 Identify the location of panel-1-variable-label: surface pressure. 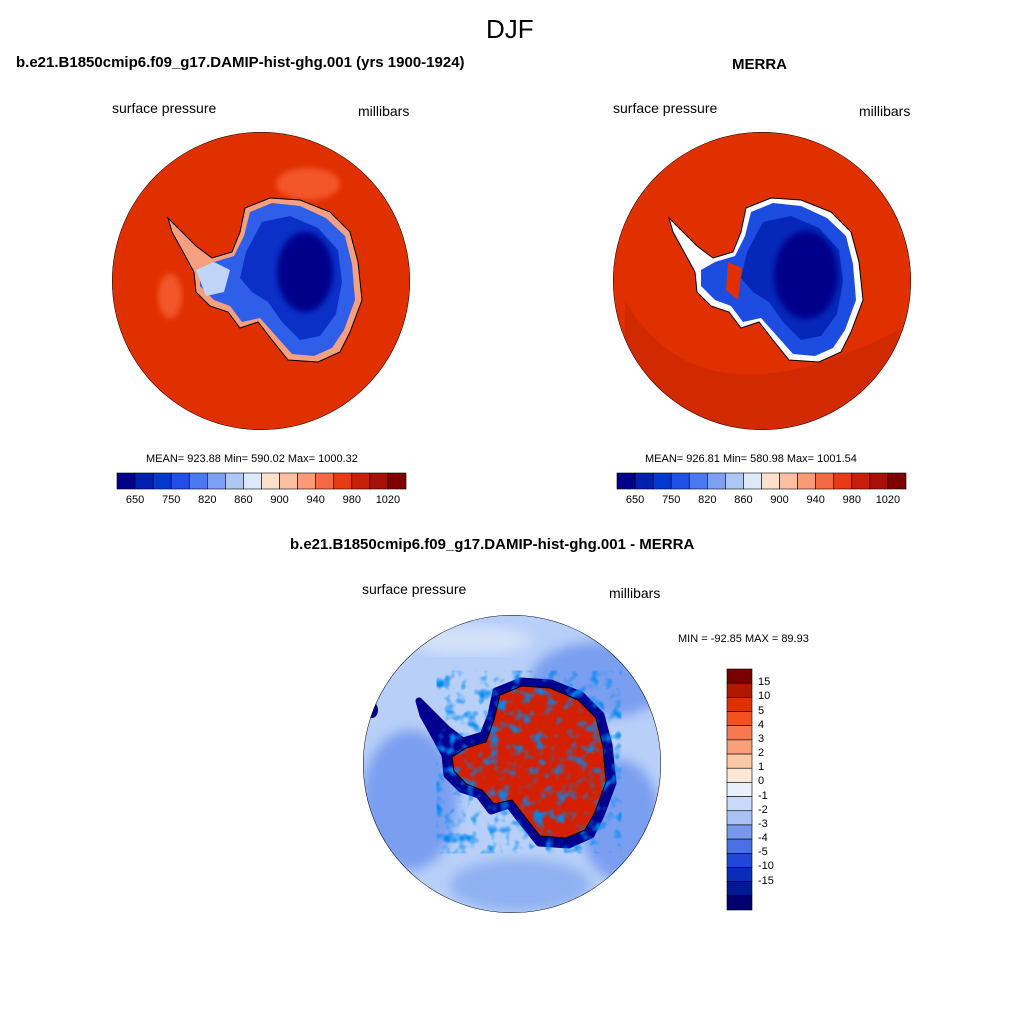
(164, 108).